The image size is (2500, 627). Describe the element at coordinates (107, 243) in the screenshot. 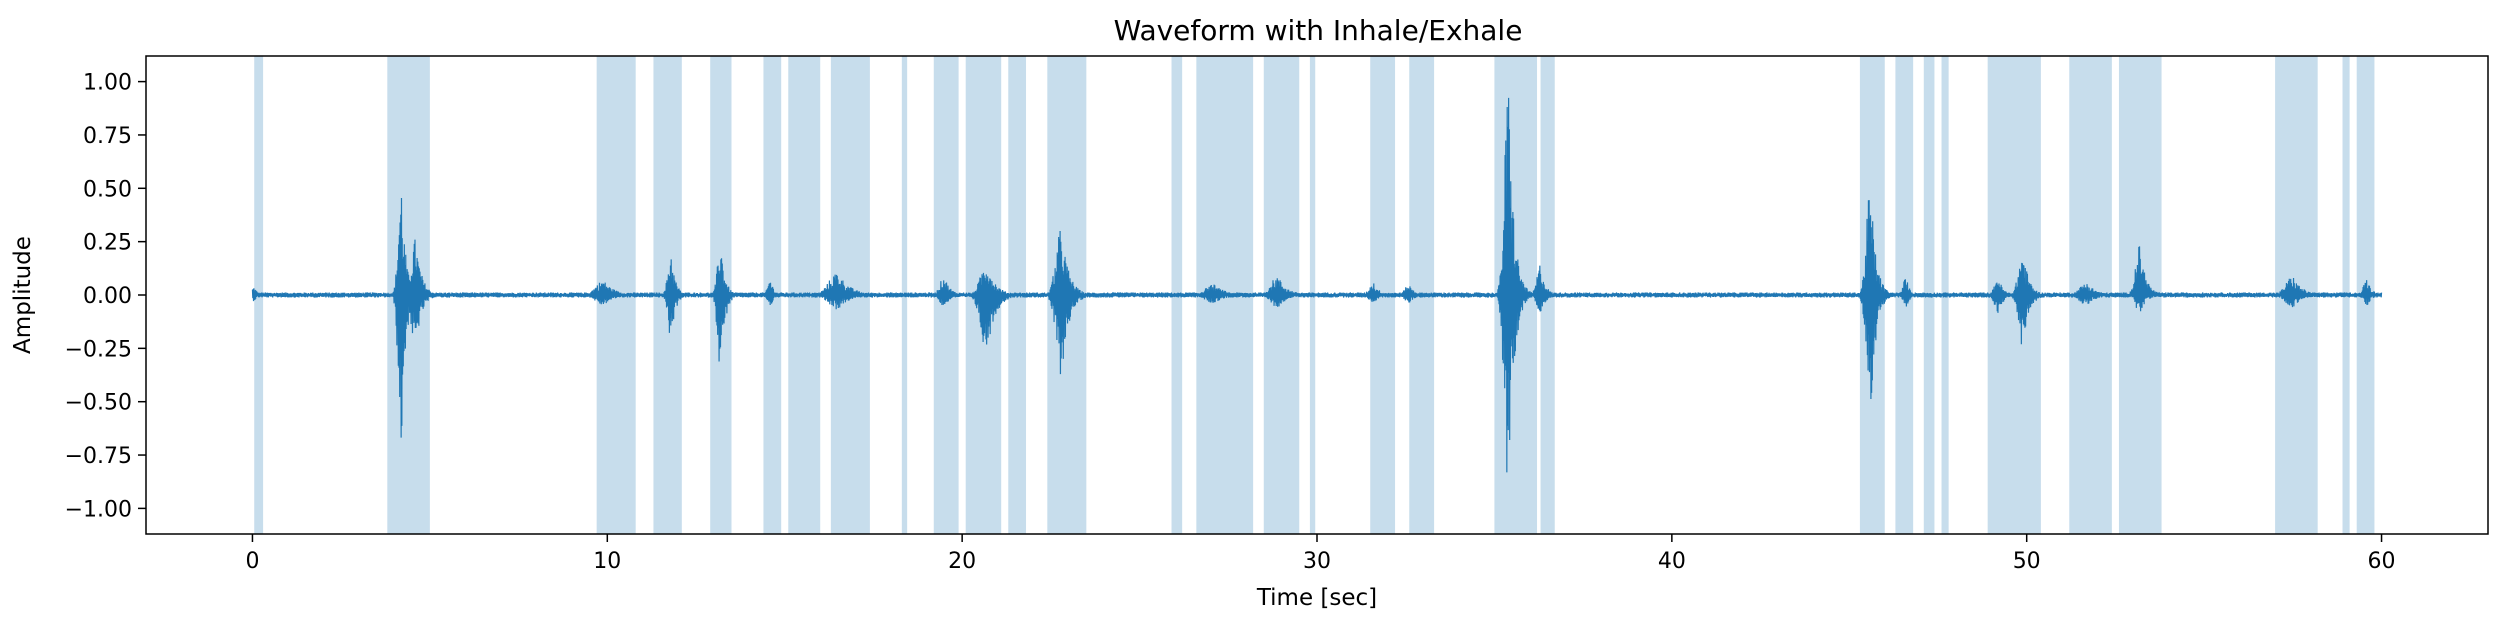

I see `y-tick-label: 0.25` at that location.